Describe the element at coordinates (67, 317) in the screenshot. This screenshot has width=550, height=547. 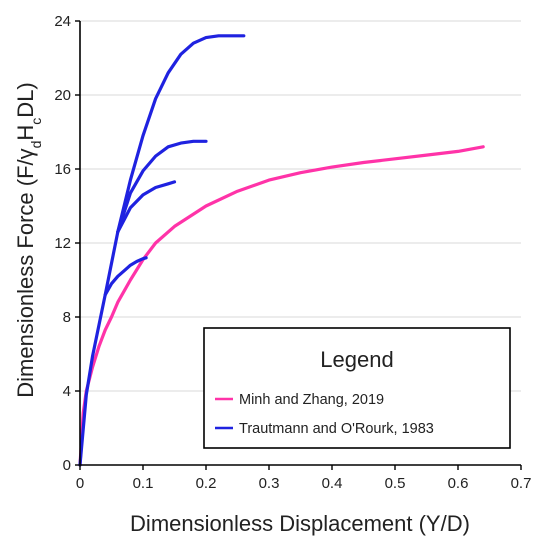
I see `y-tick-label-2: 8` at that location.